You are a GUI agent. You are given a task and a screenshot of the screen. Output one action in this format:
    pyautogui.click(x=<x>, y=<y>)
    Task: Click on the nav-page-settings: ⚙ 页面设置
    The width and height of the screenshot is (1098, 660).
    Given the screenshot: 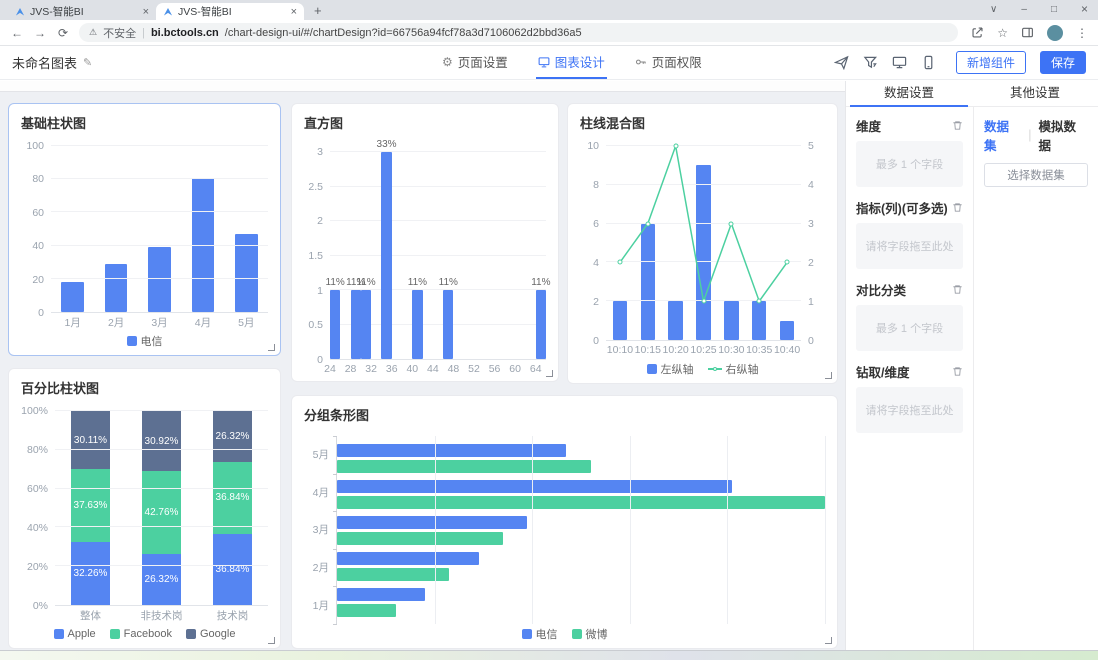 What is the action you would take?
    pyautogui.click(x=475, y=62)
    